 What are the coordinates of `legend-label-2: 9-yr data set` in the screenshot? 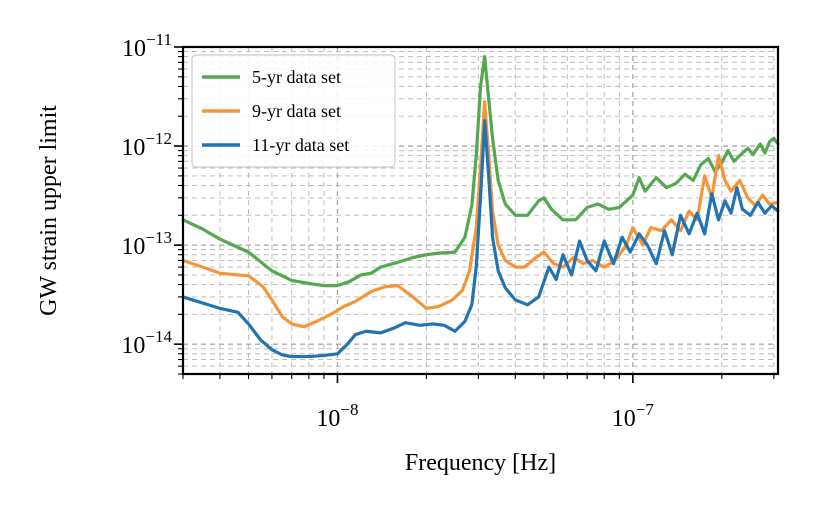 It's located at (296, 111).